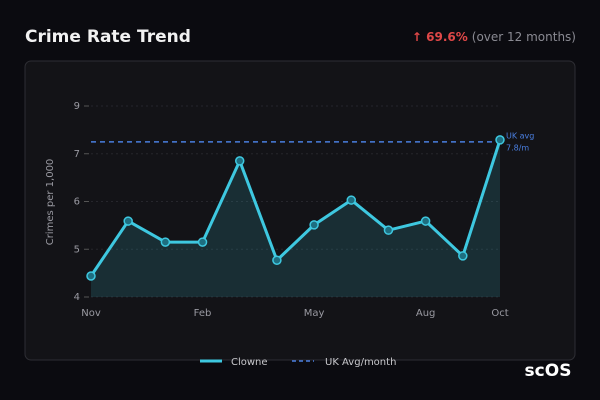 The width and height of the screenshot is (600, 400). Describe the element at coordinates (249, 362) in the screenshot. I see `legend-label: Clowne` at that location.